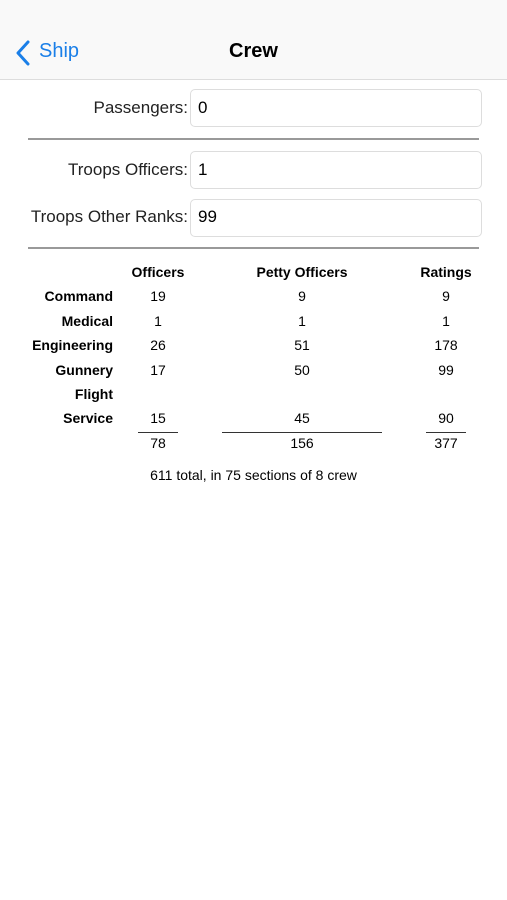 This screenshot has height=900, width=507. Describe the element at coordinates (78, 296) in the screenshot. I see `row-label: Command` at that location.